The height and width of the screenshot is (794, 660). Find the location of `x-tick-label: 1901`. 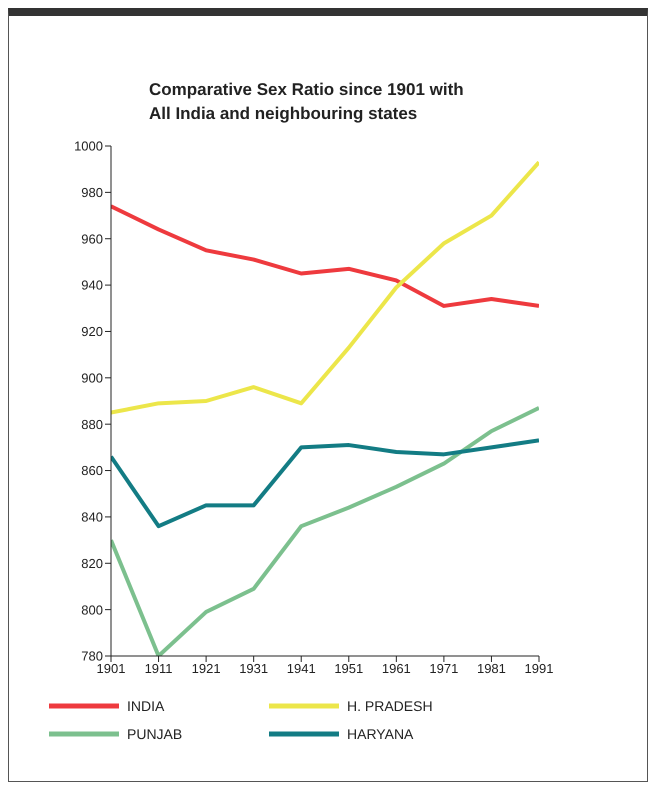

x-tick-label: 1901 is located at coordinates (111, 668).